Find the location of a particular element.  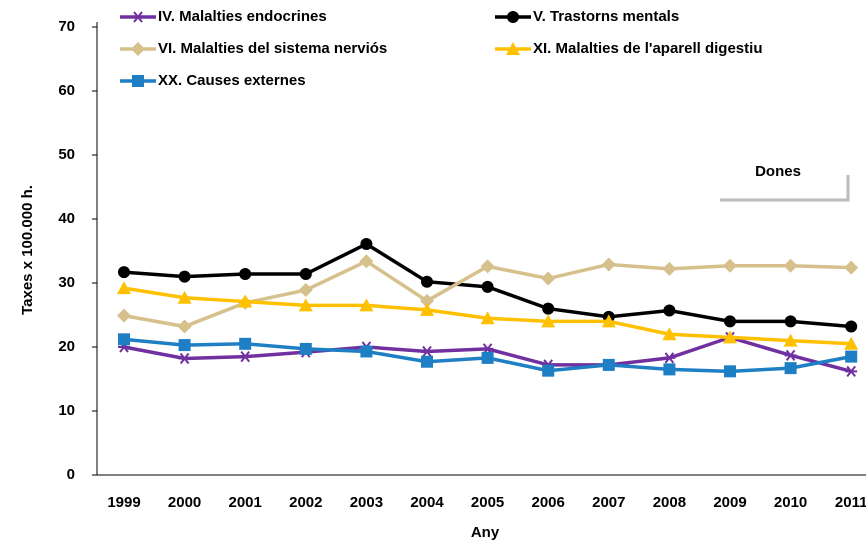

y-tick-label: 10 is located at coordinates (66, 410).